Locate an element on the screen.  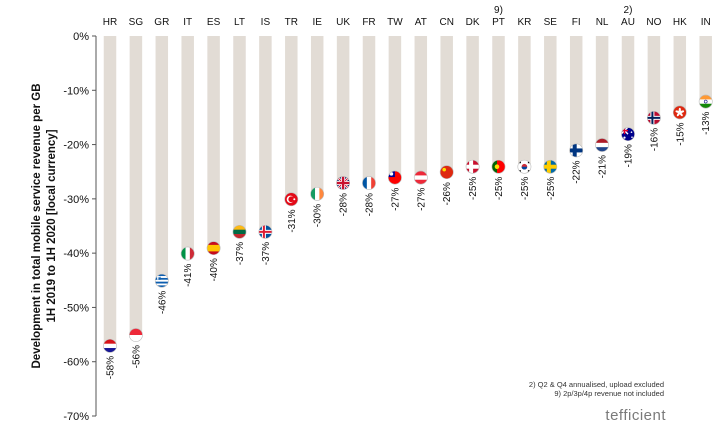
value-label-es: -40% is located at coordinates (214, 269).